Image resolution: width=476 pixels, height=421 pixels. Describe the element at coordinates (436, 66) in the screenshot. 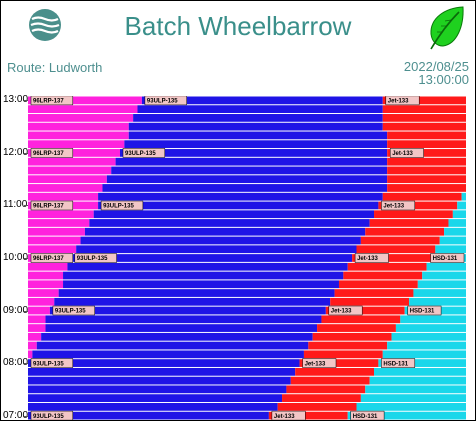

I see `date-label: 2022/08/25` at that location.